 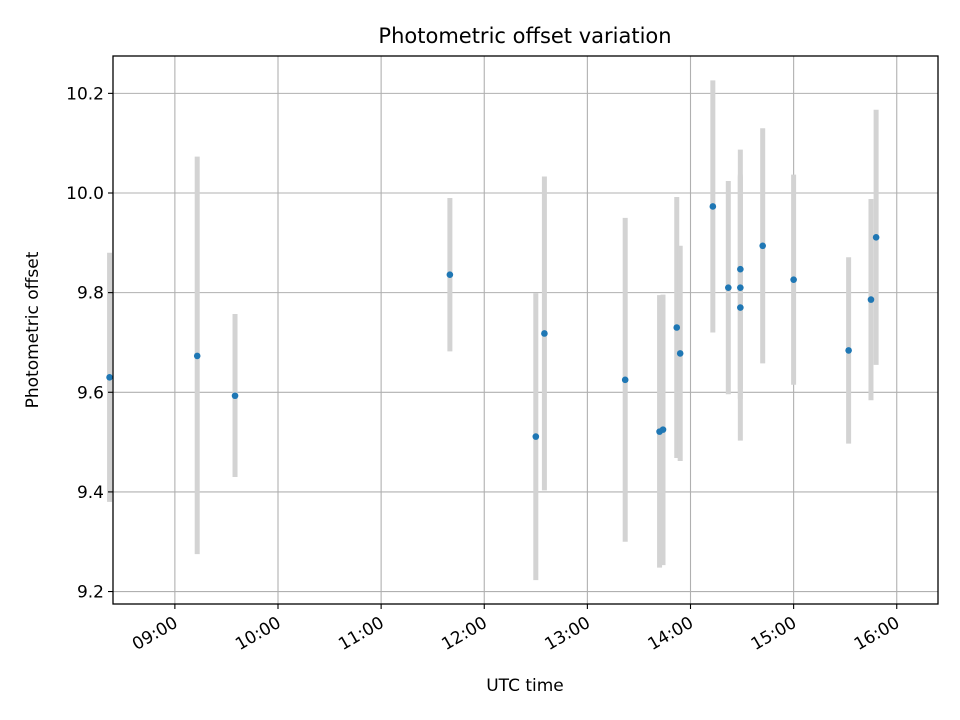 What do you see at coordinates (85, 94) in the screenshot?
I see `y-tick-label: 10.2` at bounding box center [85, 94].